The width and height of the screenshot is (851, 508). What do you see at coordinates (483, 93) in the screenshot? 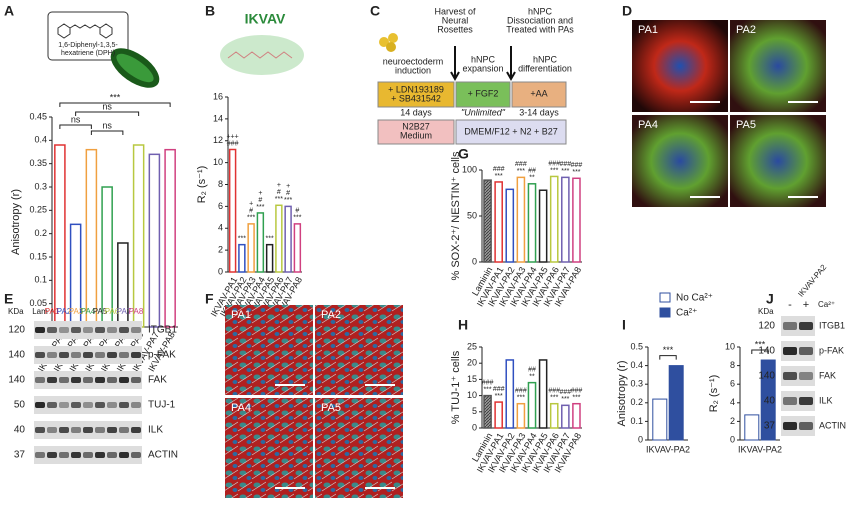
I see `box-text: + FGF2` at bounding box center [483, 93].